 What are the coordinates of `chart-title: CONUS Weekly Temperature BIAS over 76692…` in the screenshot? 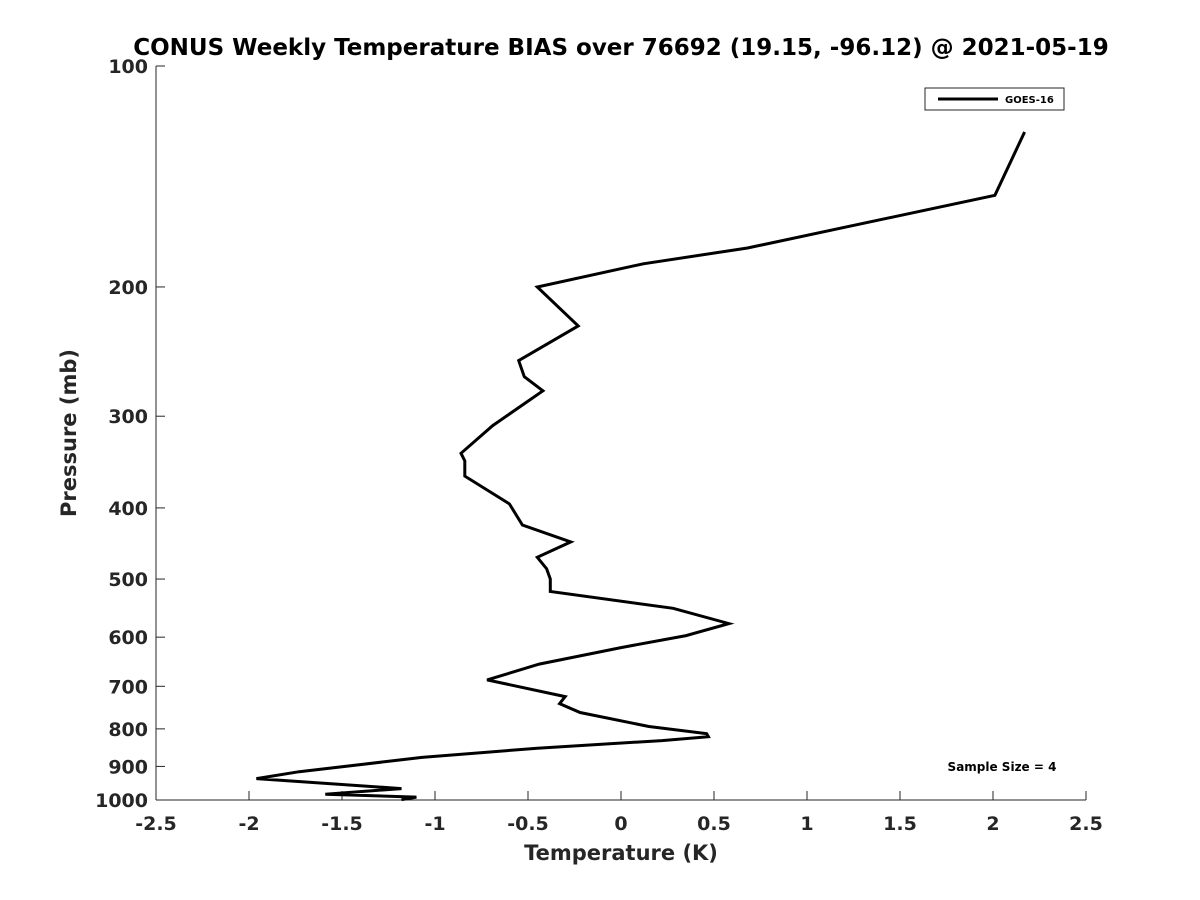 It's located at (620, 48).